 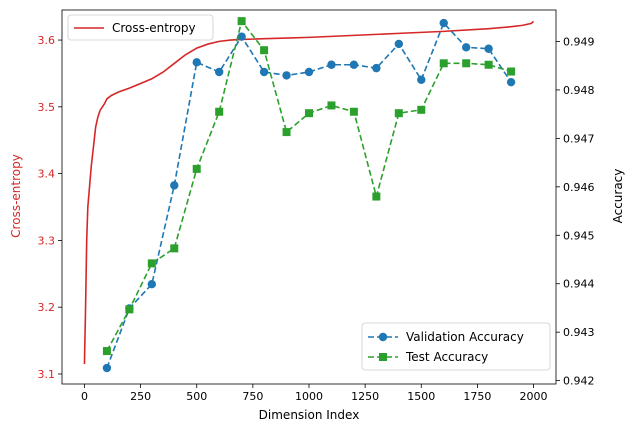 What do you see at coordinates (465, 337) in the screenshot?
I see `legend-label-validation: Validation Accuracy` at bounding box center [465, 337].